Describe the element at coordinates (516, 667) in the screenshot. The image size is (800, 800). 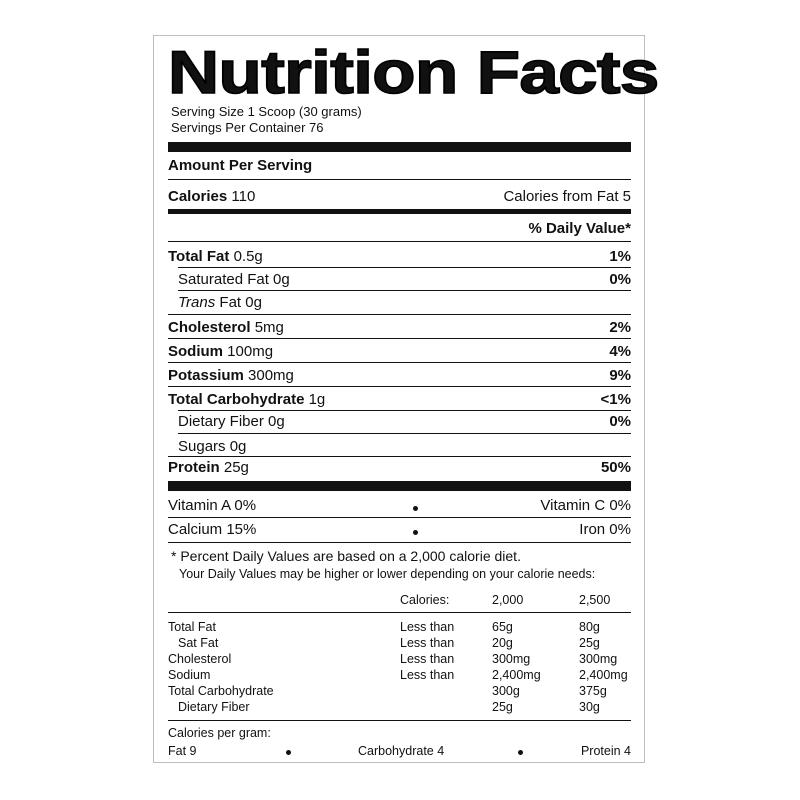
I see `dv-table-2000-values: 65g 20g 300mg 2,400mg 300g 25g` at that location.